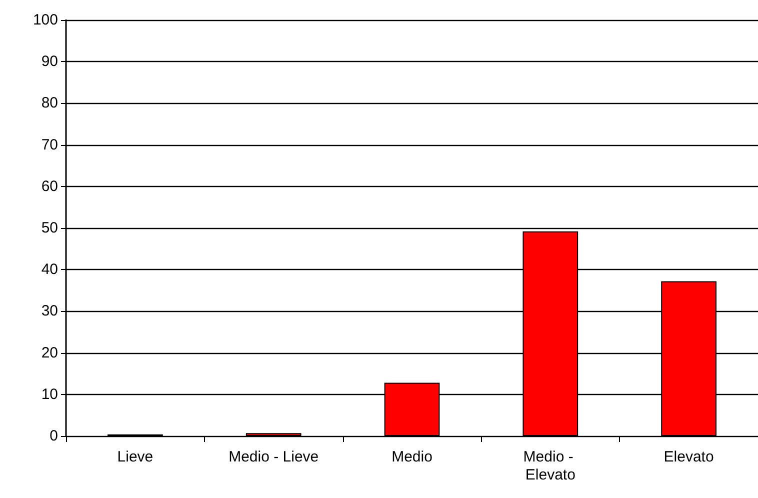 The image size is (758, 498). Describe the element at coordinates (49, 145) in the screenshot. I see `y-tick-label: 70` at that location.